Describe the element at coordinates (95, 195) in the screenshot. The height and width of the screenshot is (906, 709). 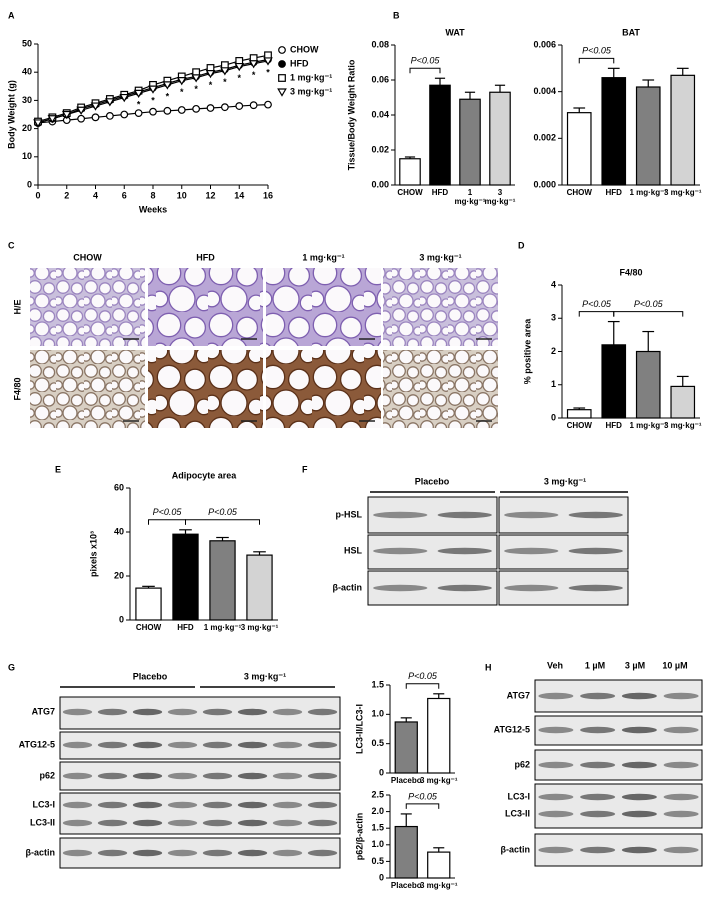
I see `x-tick-label: 4` at that location.